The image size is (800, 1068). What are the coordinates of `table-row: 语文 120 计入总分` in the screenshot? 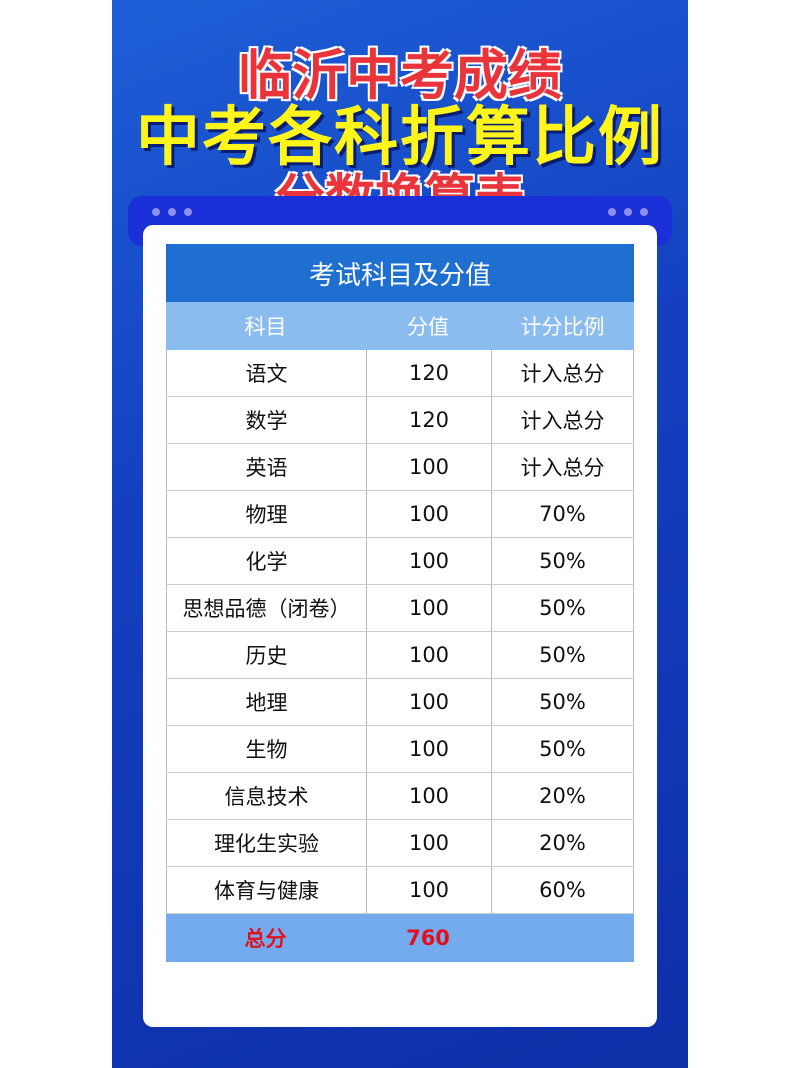 It's located at (400, 373).